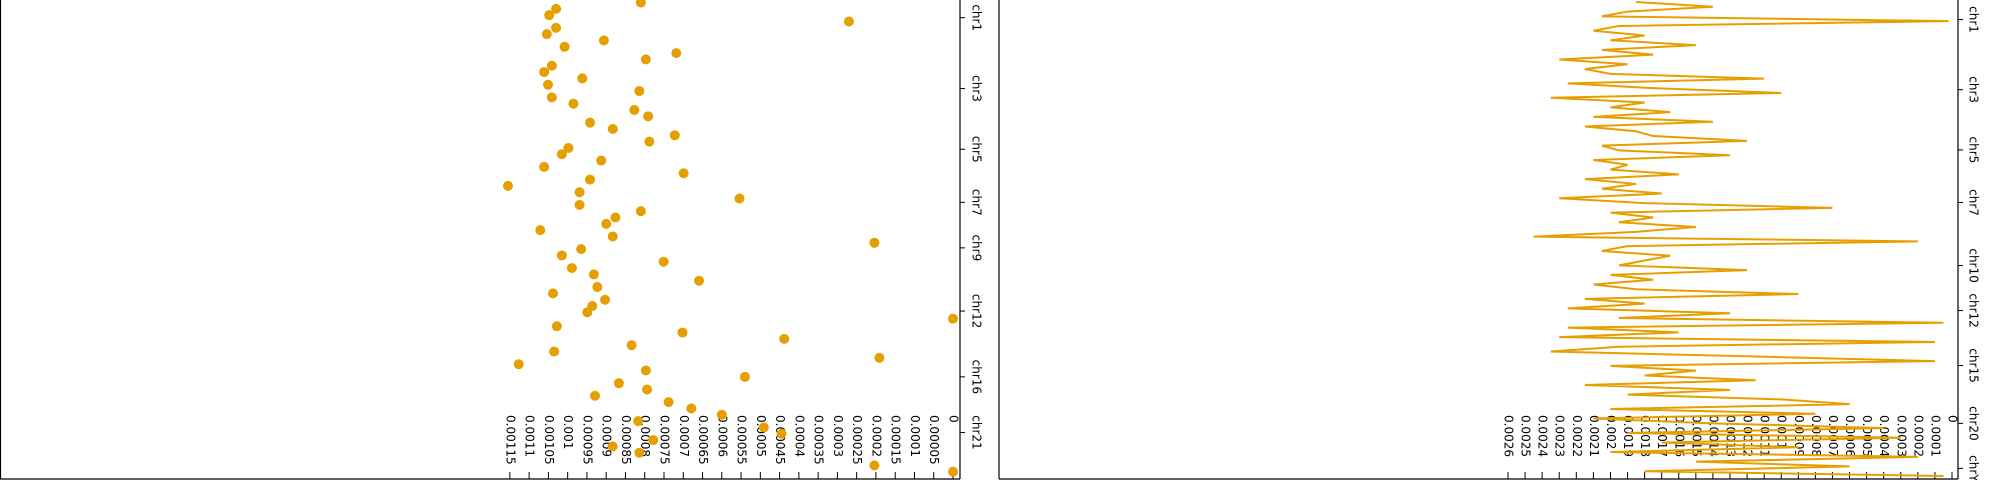 The image size is (1990, 480). I want to click on x-tick-label: 0.00025, so click(857, 440).